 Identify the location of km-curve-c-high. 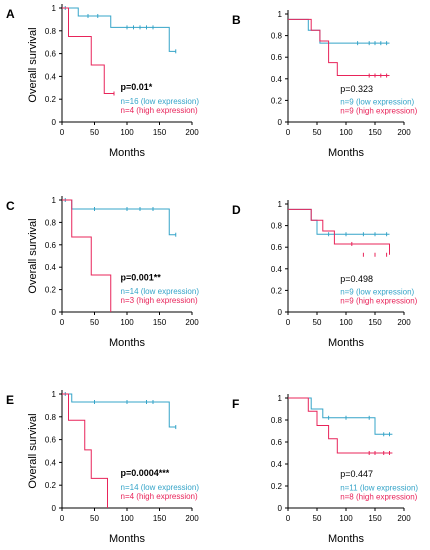
(87, 255).